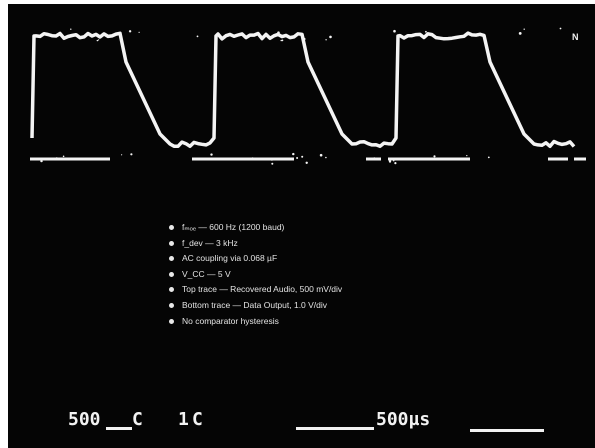 This screenshot has width=595, height=448. What do you see at coordinates (137, 419) in the screenshot?
I see `channel-marker-top: C` at bounding box center [137, 419].